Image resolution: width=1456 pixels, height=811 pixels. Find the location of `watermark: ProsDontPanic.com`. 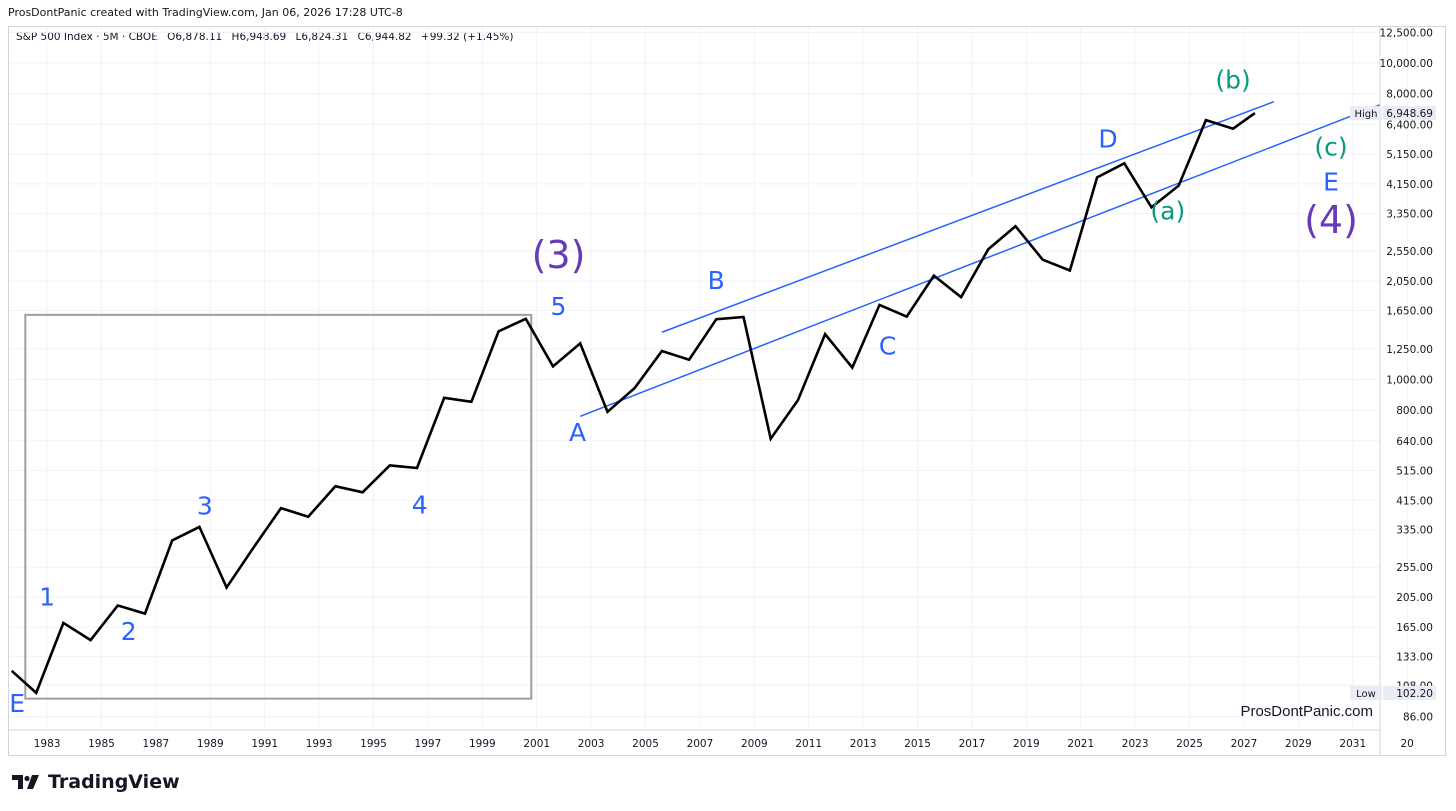

watermark: ProsDontPanic.com is located at coordinates (1306, 711).